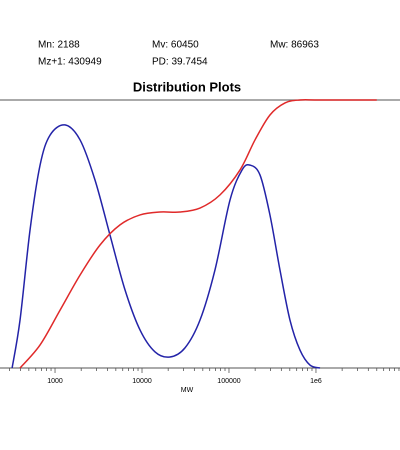  I want to click on stat-mv: Mv: 60450, so click(175, 45).